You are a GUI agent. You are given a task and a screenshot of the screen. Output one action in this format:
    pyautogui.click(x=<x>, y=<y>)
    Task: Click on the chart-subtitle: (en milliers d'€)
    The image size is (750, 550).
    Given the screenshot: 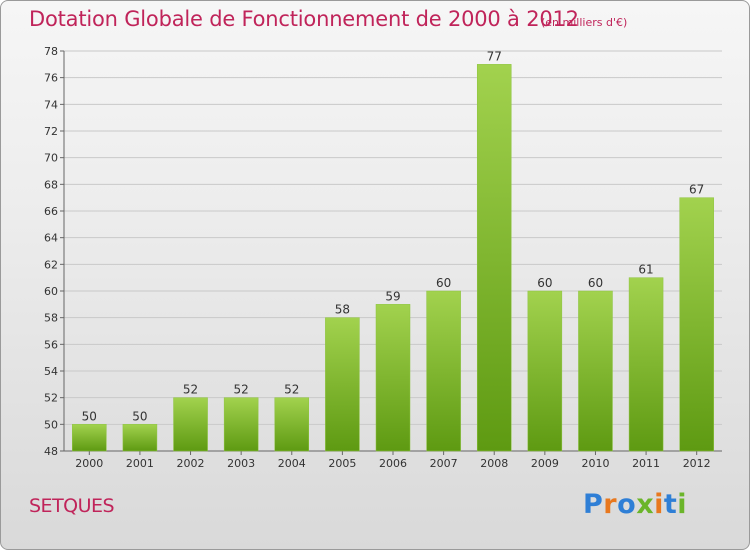 What is the action you would take?
    pyautogui.click(x=584, y=22)
    